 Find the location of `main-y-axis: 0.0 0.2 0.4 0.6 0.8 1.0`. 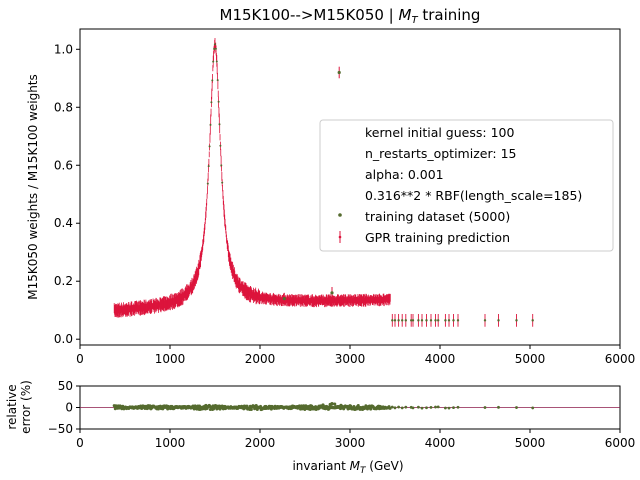

main-y-axis: 0.0 0.2 0.4 0.6 0.8 1.0 is located at coordinates (67, 194).